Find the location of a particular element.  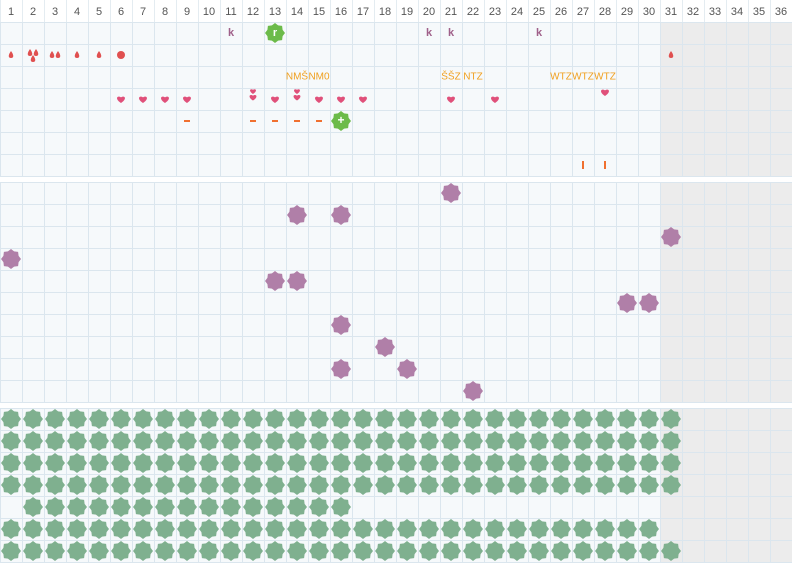

plus: + is located at coordinates (340, 120).